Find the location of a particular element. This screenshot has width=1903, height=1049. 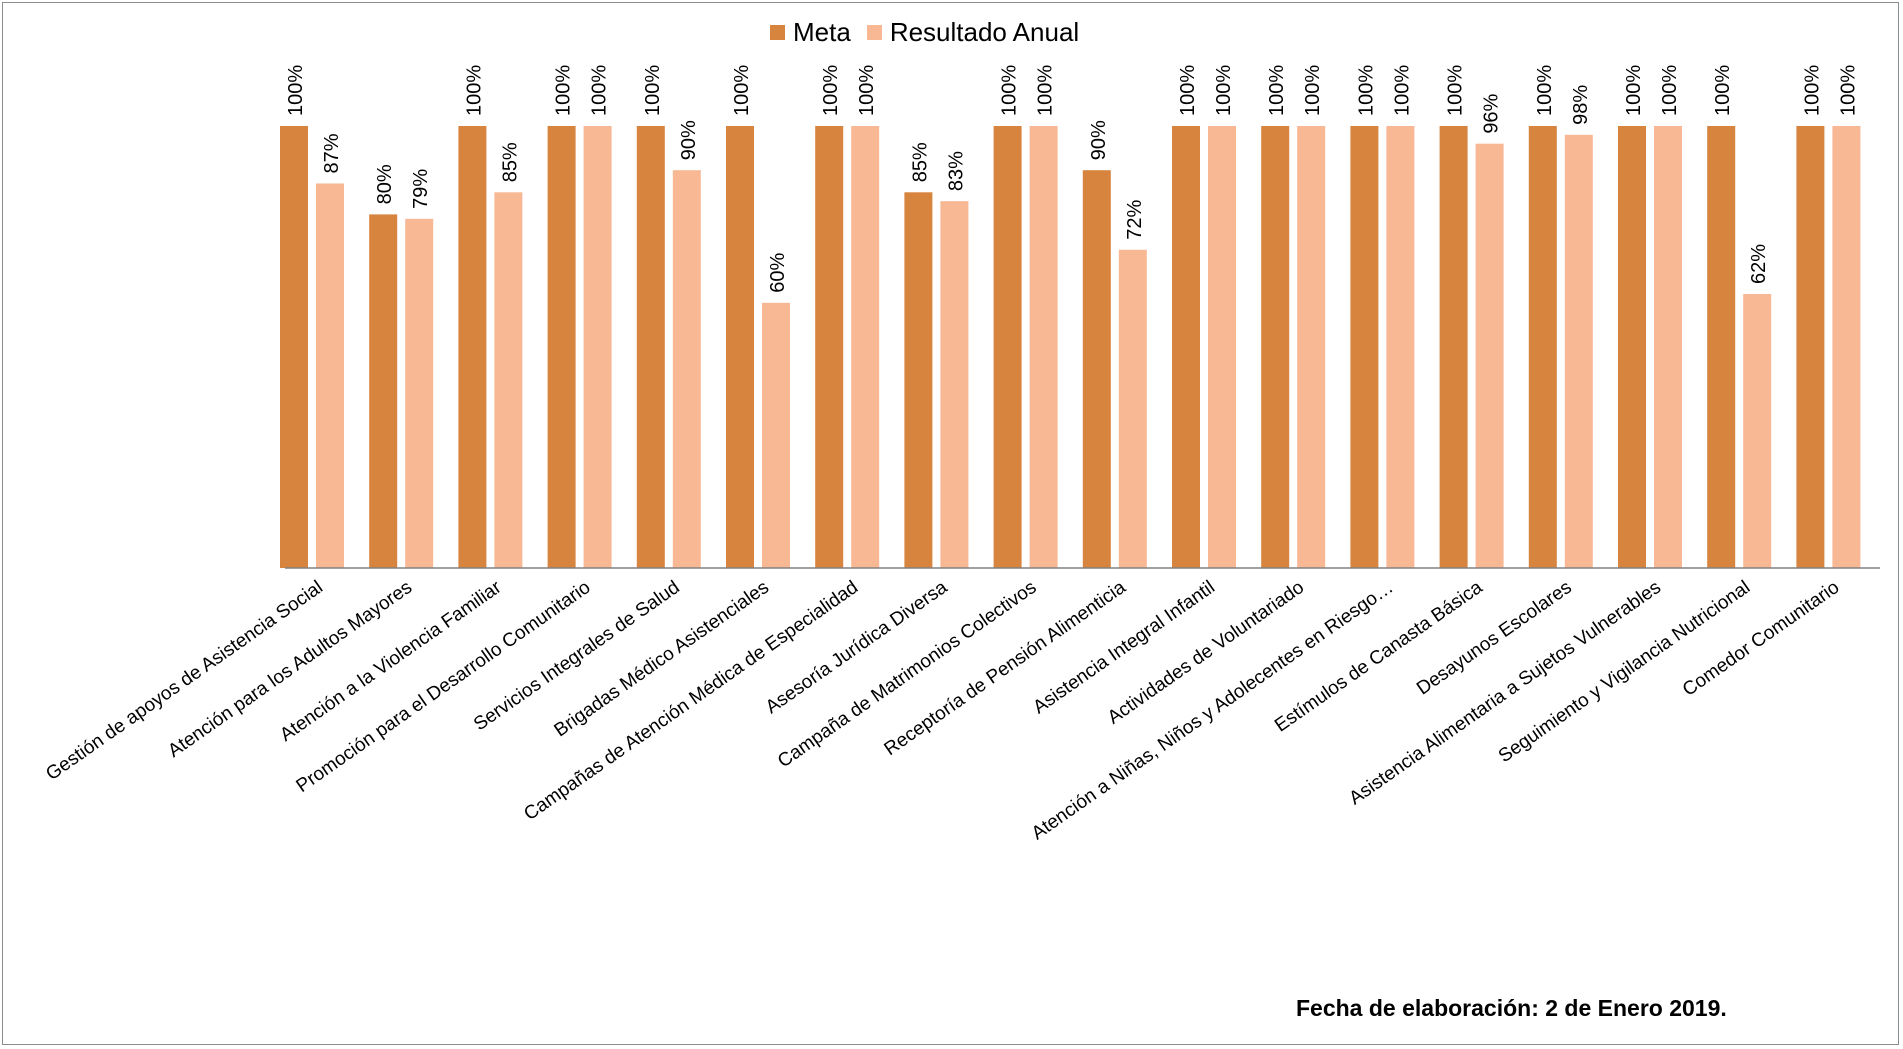

data-label-resultado: 72% is located at coordinates (1135, 220).